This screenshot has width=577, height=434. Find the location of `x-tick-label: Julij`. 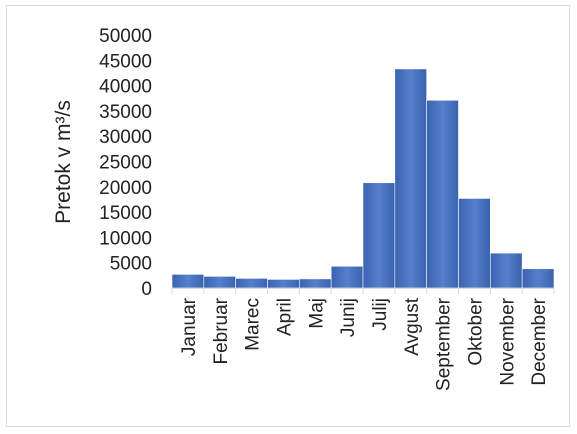

x-tick-label: Julij is located at coordinates (380, 314).